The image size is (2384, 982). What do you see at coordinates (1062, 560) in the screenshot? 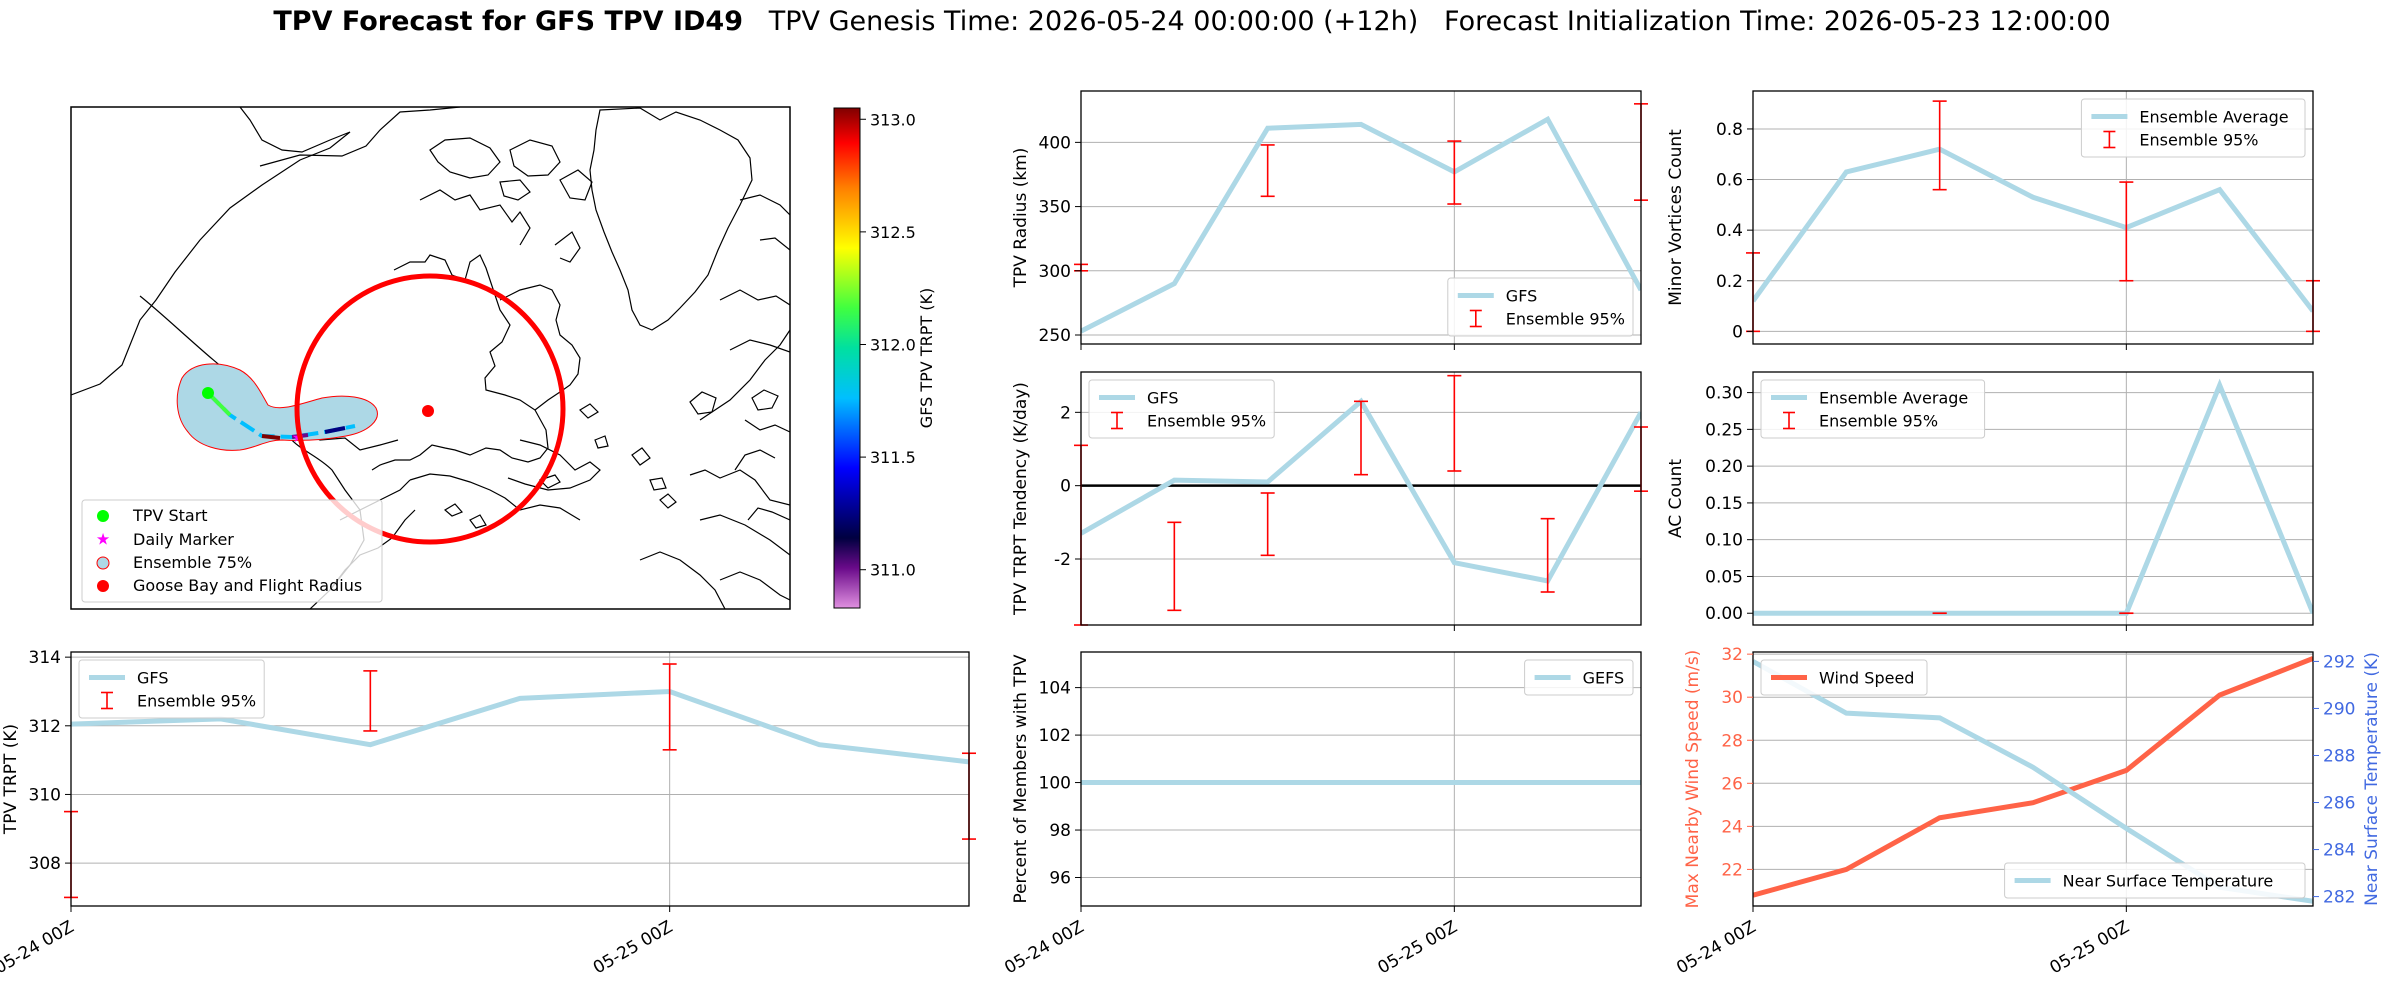
I see `y-tick-label: -2` at bounding box center [1062, 560].